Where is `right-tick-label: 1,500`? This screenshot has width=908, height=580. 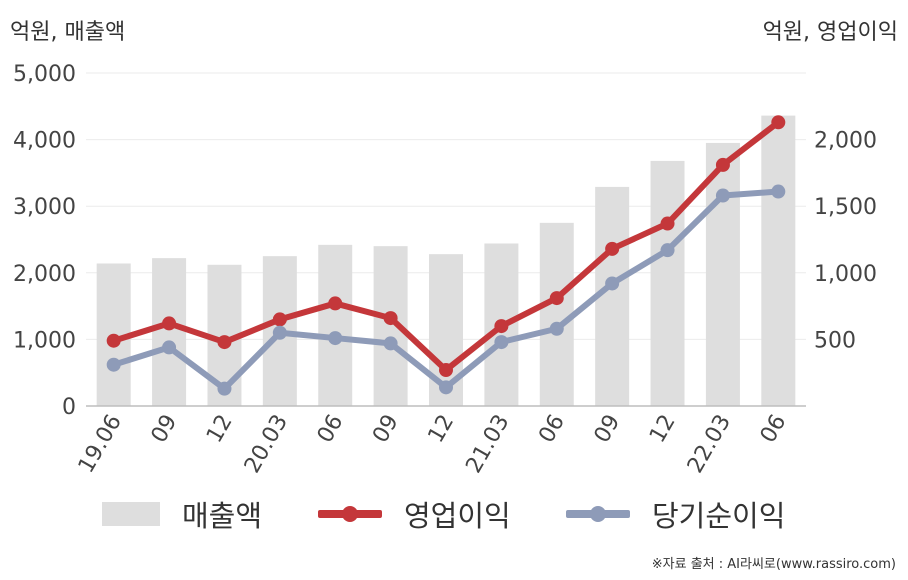 right-tick-label: 1,500 is located at coordinates (845, 207).